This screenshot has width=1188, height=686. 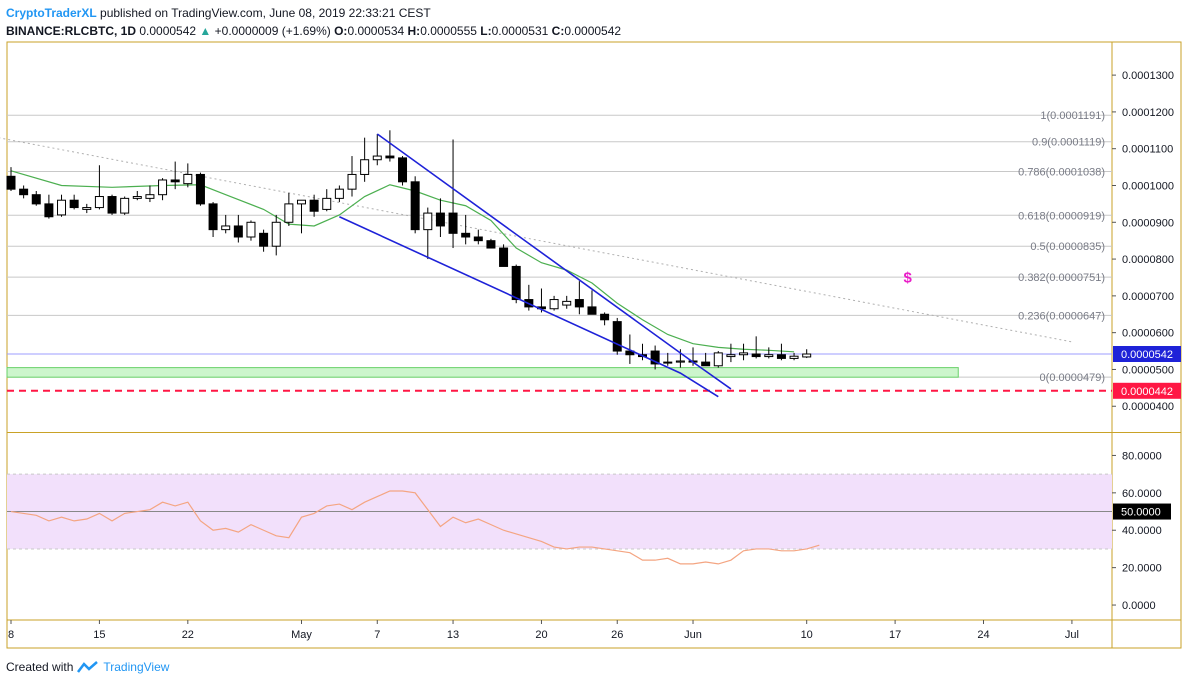 I want to click on rsi-mid-badge: 50.0000, so click(x=1141, y=513).